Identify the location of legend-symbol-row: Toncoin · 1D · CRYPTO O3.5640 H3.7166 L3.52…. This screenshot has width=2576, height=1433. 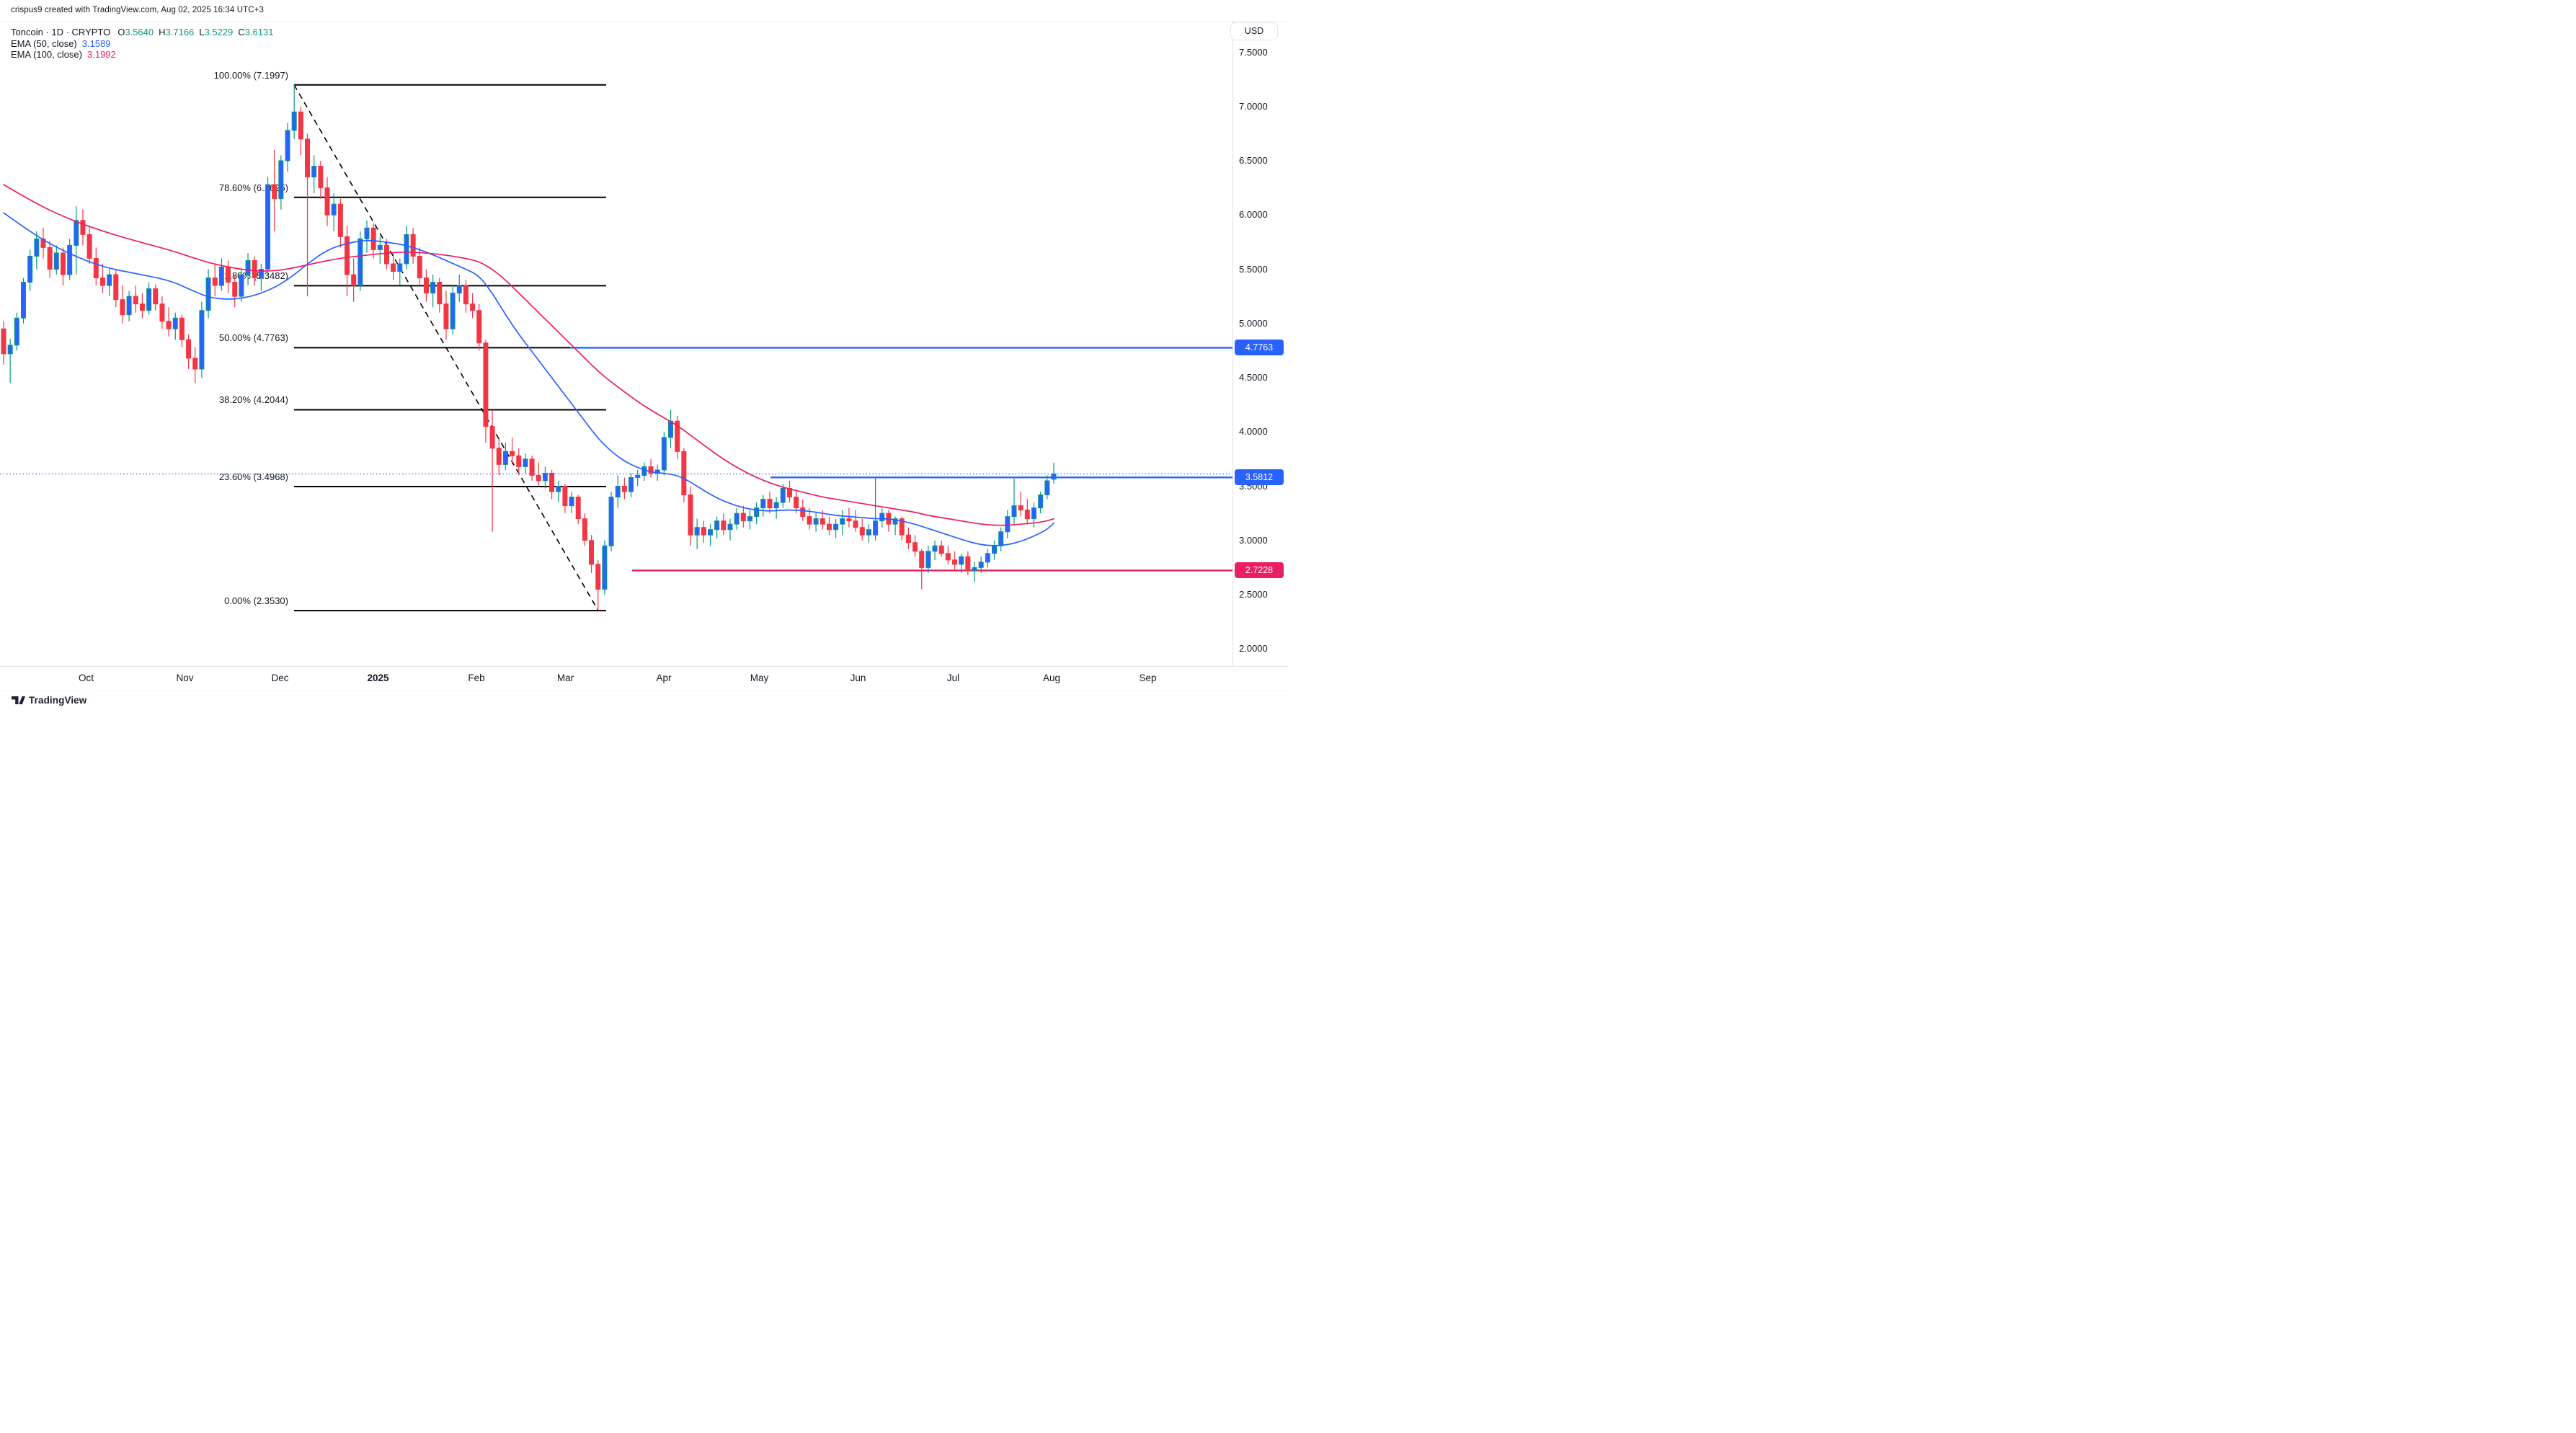
(142, 32).